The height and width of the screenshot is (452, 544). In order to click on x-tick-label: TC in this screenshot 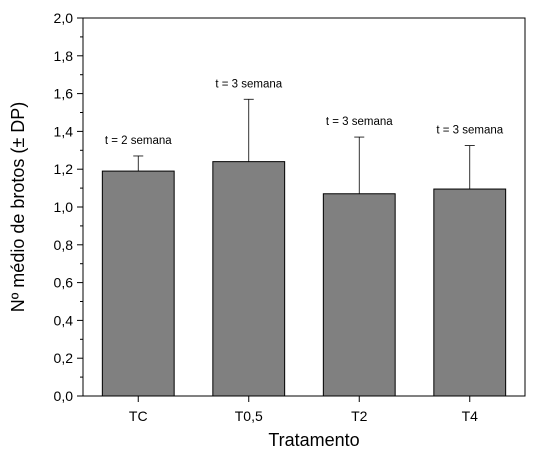, I will do `click(138, 416)`.